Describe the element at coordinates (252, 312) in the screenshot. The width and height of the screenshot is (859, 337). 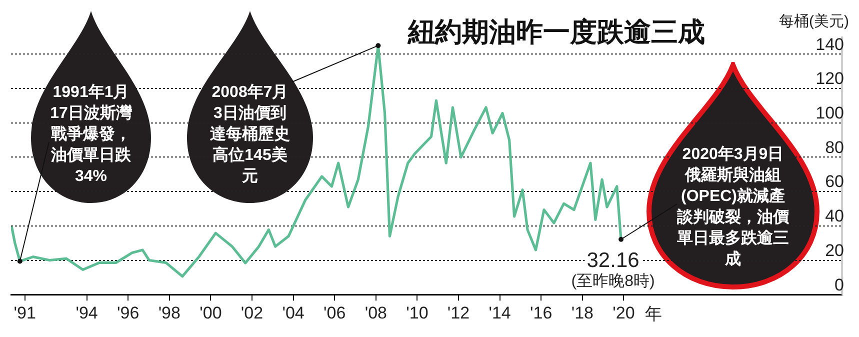
I see `x-tick-label: '02` at that location.